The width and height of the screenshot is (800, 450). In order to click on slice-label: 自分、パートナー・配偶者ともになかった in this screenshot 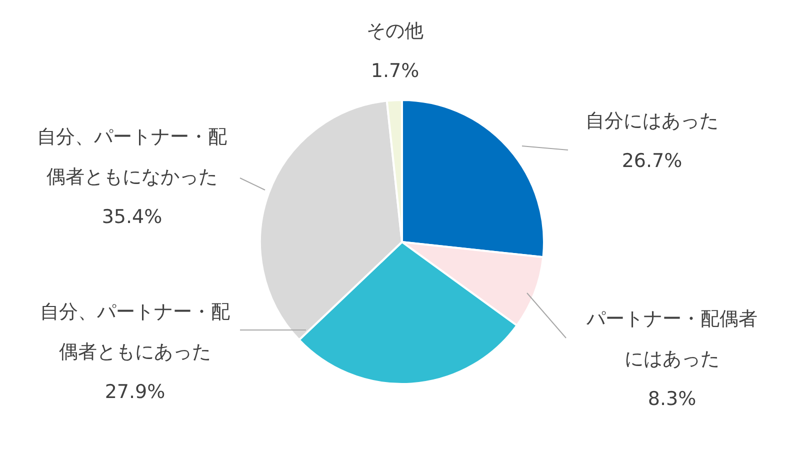, I will do `click(132, 157)`.